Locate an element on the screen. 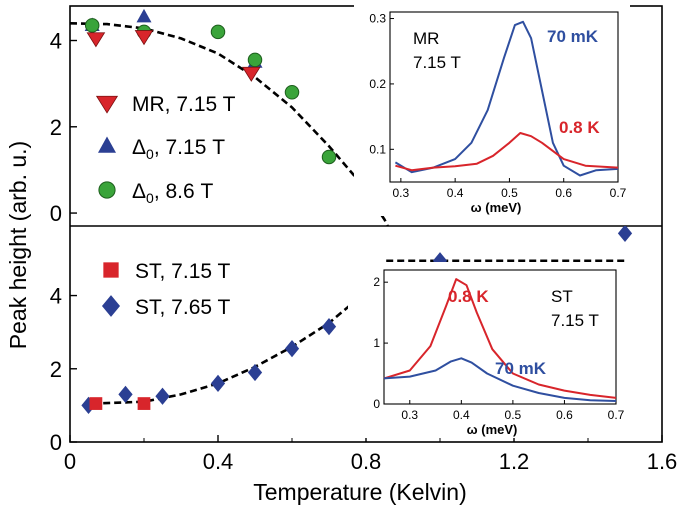 This screenshot has width=680, height=506. legend-label-delta0-715: Δ0, 7.15 T is located at coordinates (178, 149).